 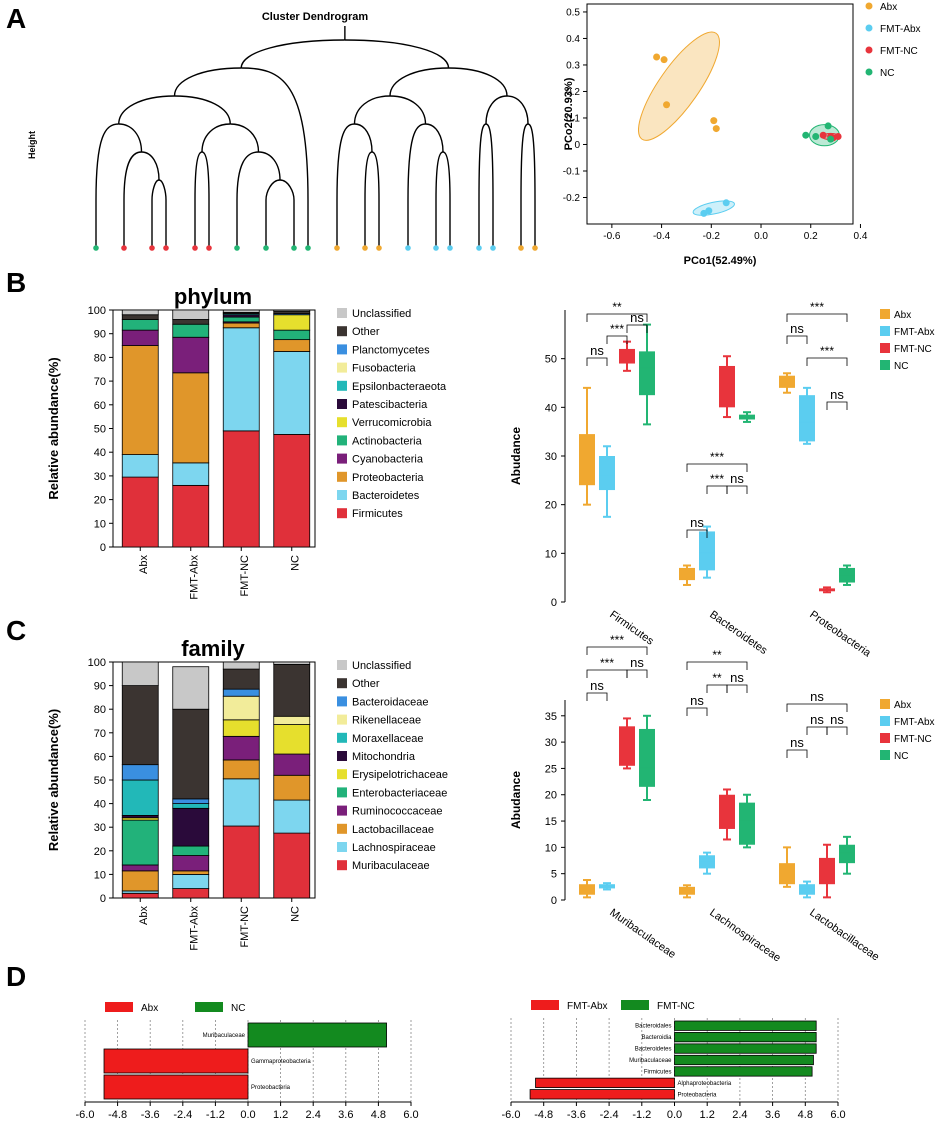 What do you see at coordinates (296, 914) in the screenshot?
I see `x-tick-label: NC` at bounding box center [296, 914].